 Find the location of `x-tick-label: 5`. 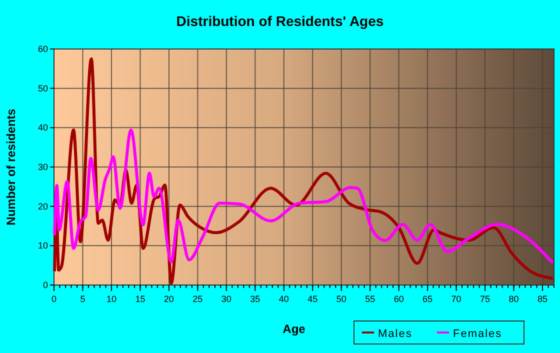

x-tick-label: 5 is located at coordinates (83, 299).